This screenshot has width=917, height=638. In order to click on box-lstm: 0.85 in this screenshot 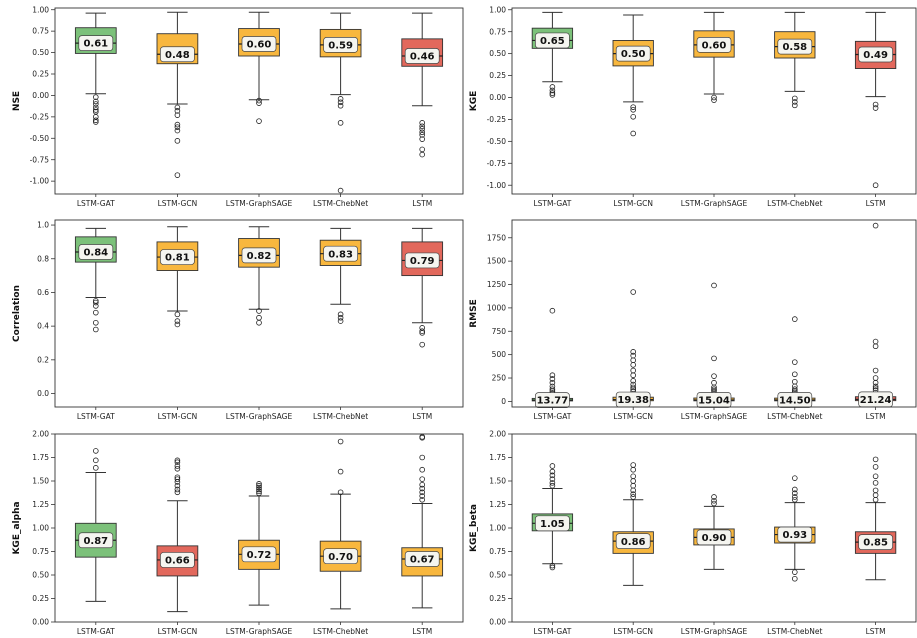, I will do `click(875, 518)`.